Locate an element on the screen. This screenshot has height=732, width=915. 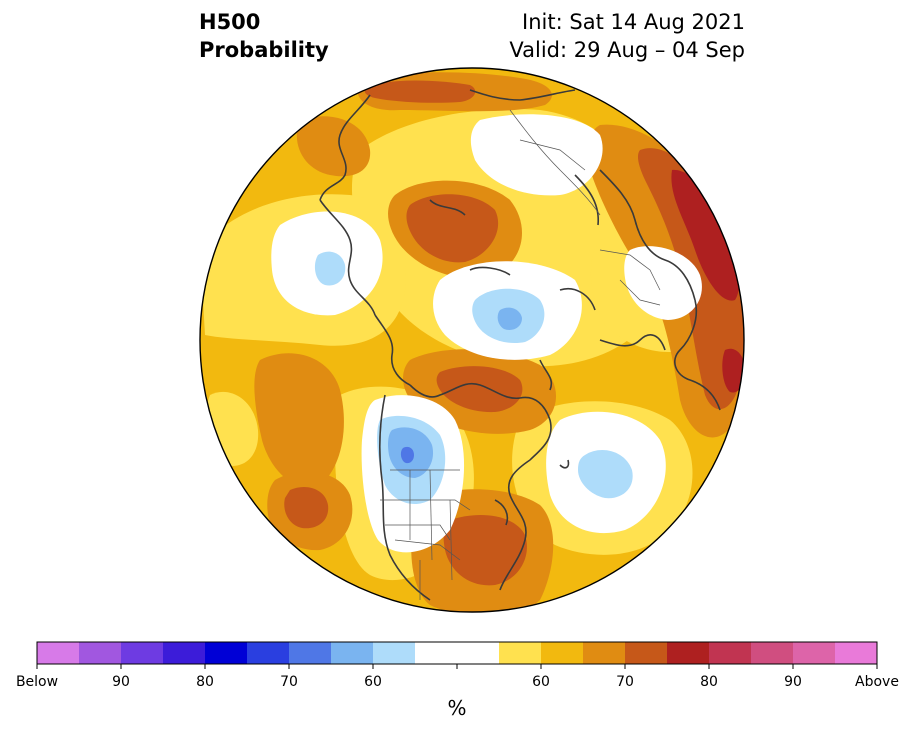
title-product: Probability is located at coordinates (264, 50).